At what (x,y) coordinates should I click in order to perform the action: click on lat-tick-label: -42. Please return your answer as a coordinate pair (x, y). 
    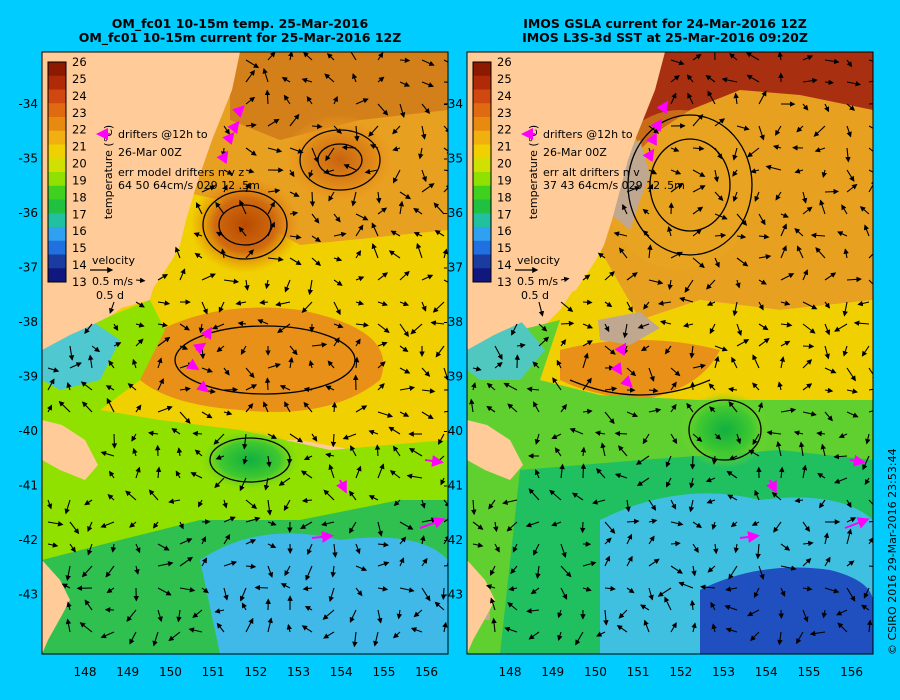
    Looking at the image, I should click on (28, 540).